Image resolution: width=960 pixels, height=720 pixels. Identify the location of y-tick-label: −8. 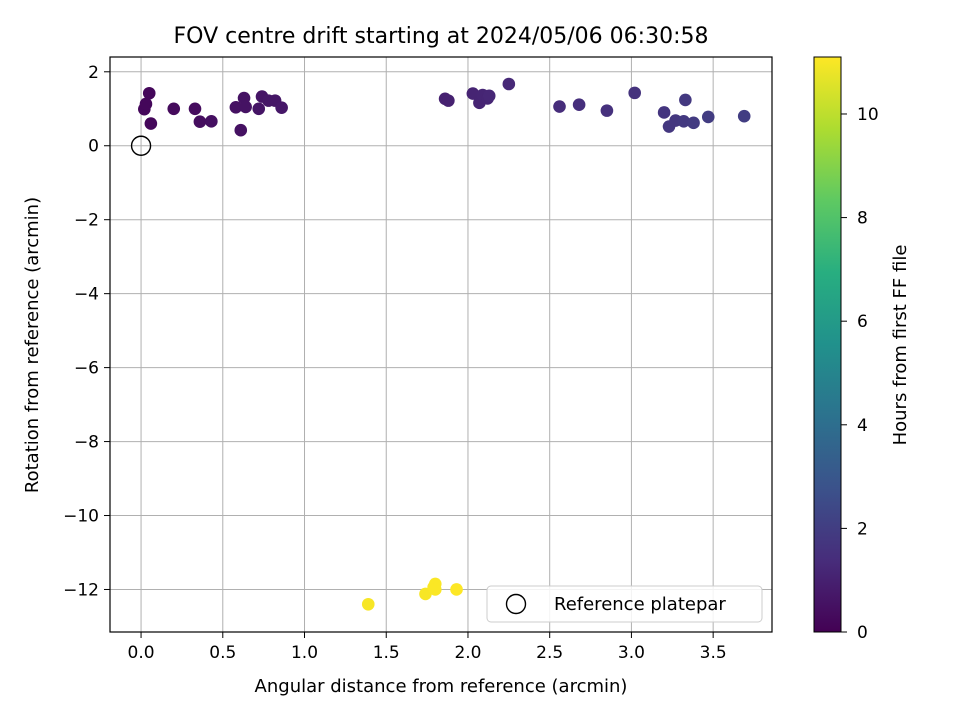
(86, 443).